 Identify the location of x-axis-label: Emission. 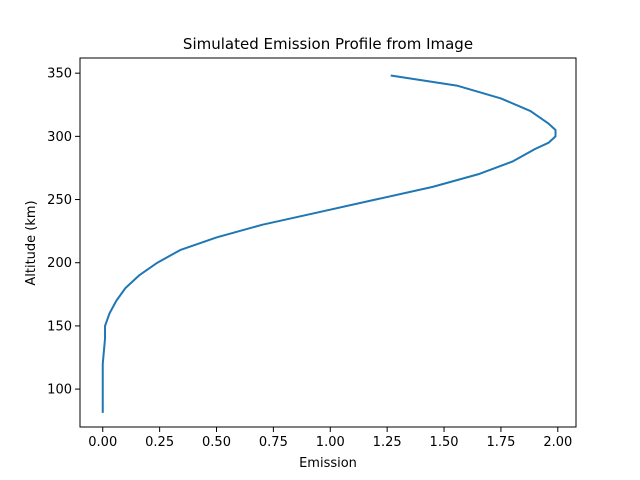
(328, 463).